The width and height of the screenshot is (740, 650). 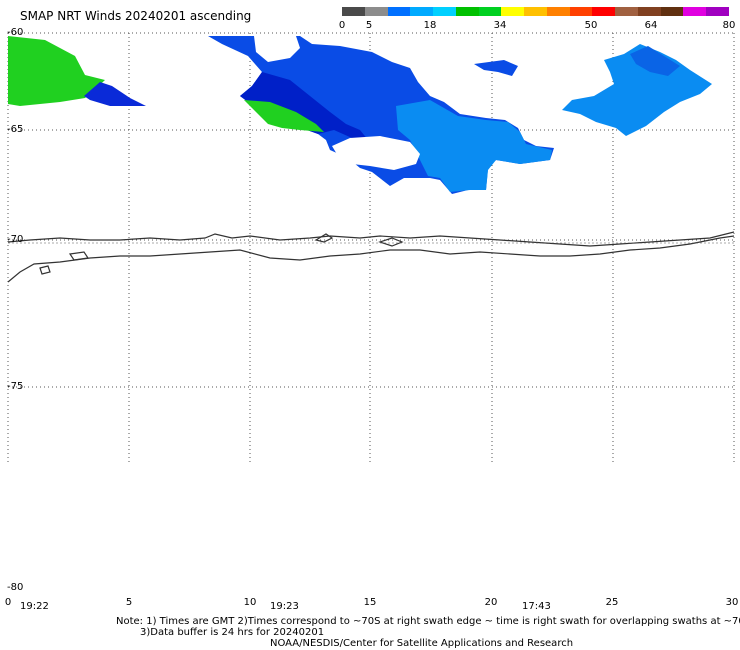 What do you see at coordinates (136, 16) in the screenshot?
I see `map-title: SMAP NRT Winds 20240201 ascending` at bounding box center [136, 16].